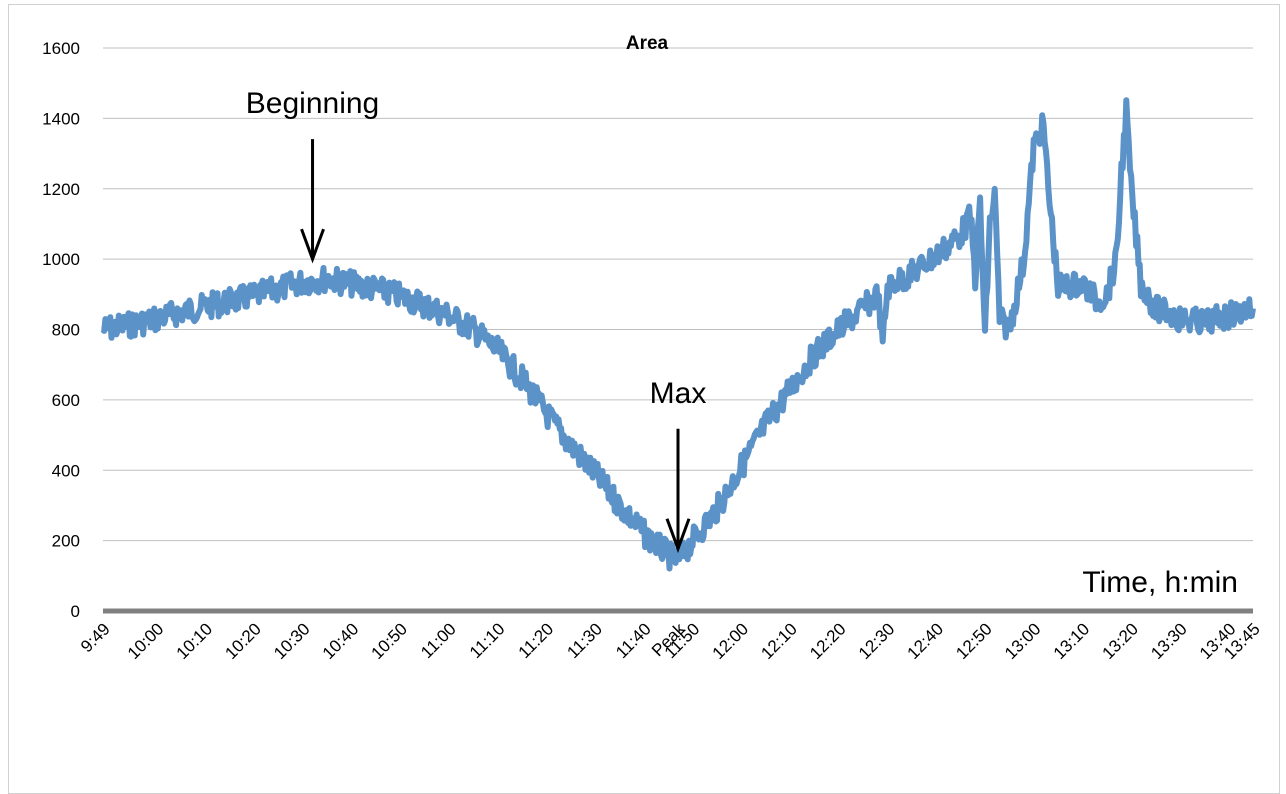  What do you see at coordinates (1120, 641) in the screenshot?
I see `x-tick-label: 13:20` at bounding box center [1120, 641].